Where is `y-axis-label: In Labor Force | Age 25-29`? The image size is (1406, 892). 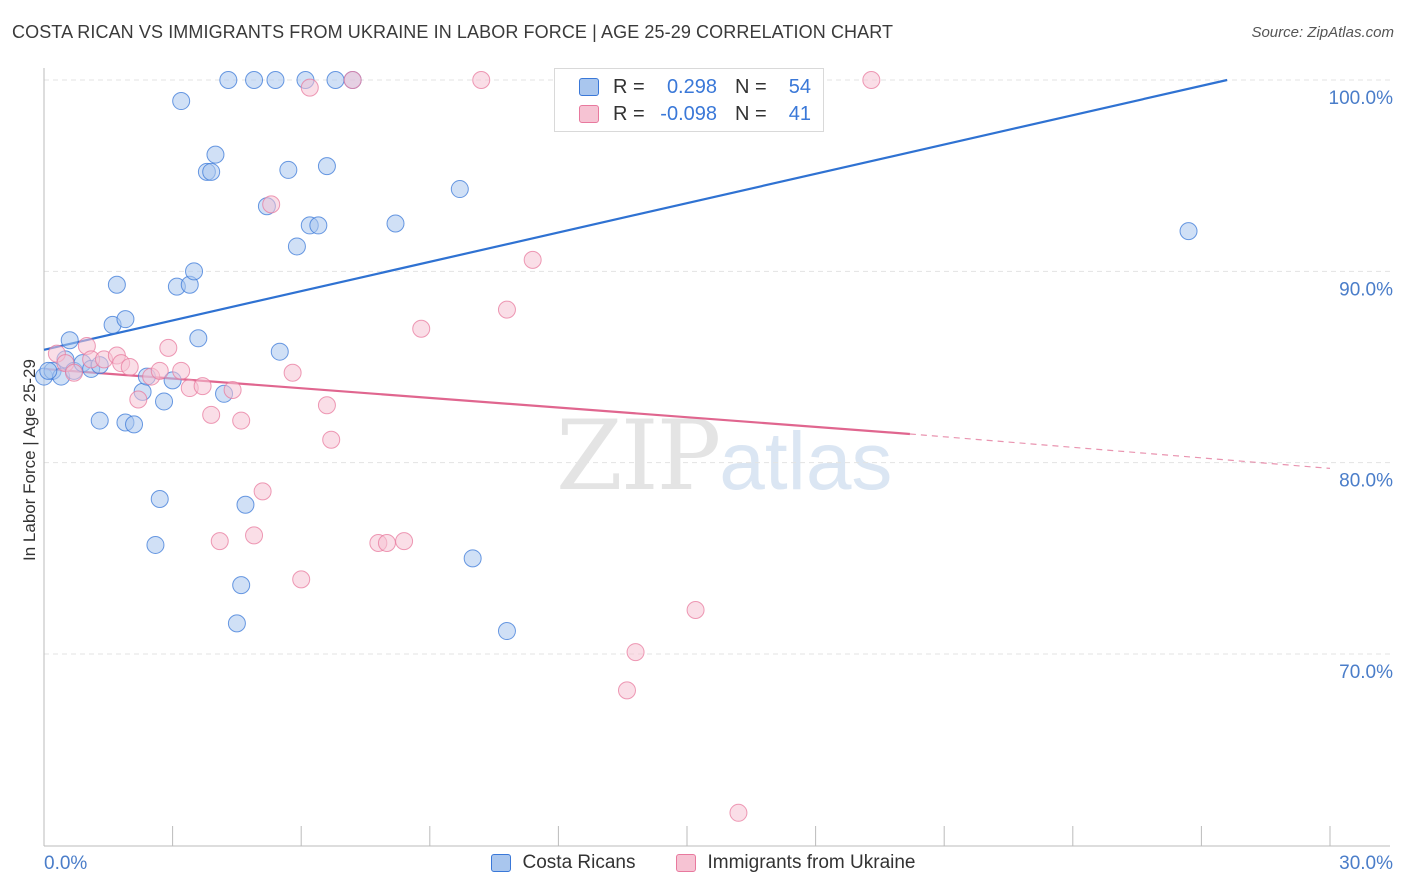 y-axis-label: In Labor Force | Age 25-29 is located at coordinates (29, 460).